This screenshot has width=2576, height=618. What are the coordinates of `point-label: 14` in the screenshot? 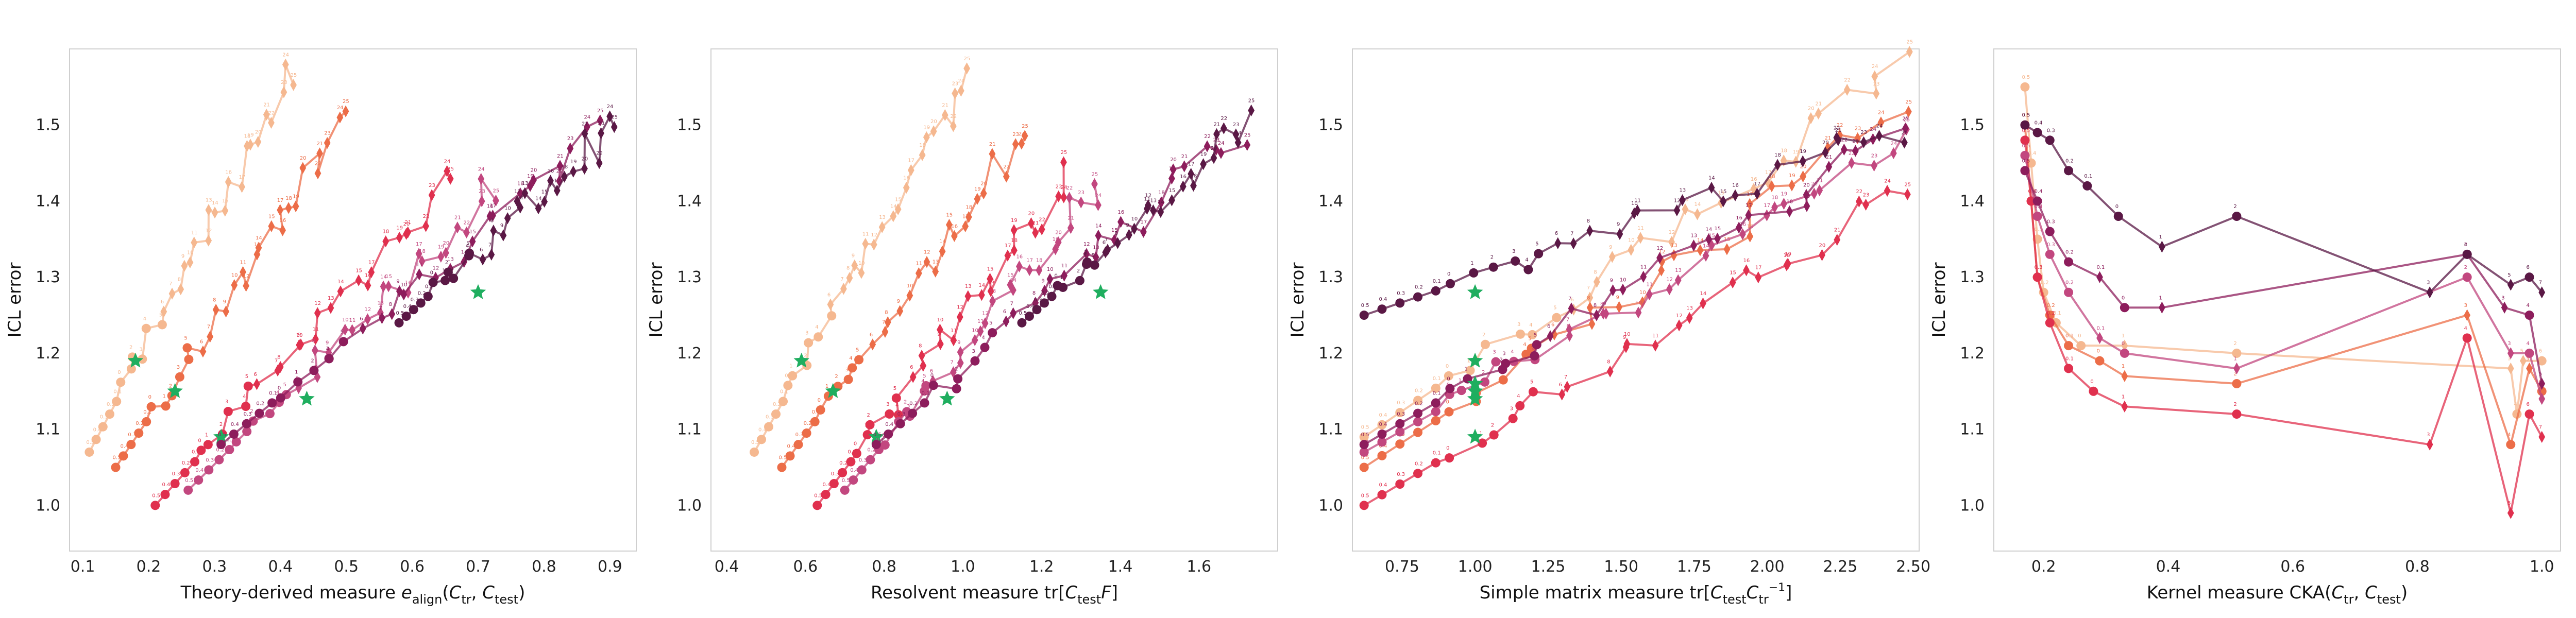 It's located at (464, 253).